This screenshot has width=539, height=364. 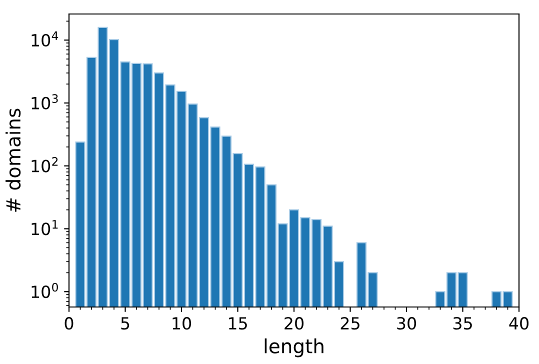 What do you see at coordinates (462, 323) in the screenshot?
I see `x-tick-label: 35` at bounding box center [462, 323].